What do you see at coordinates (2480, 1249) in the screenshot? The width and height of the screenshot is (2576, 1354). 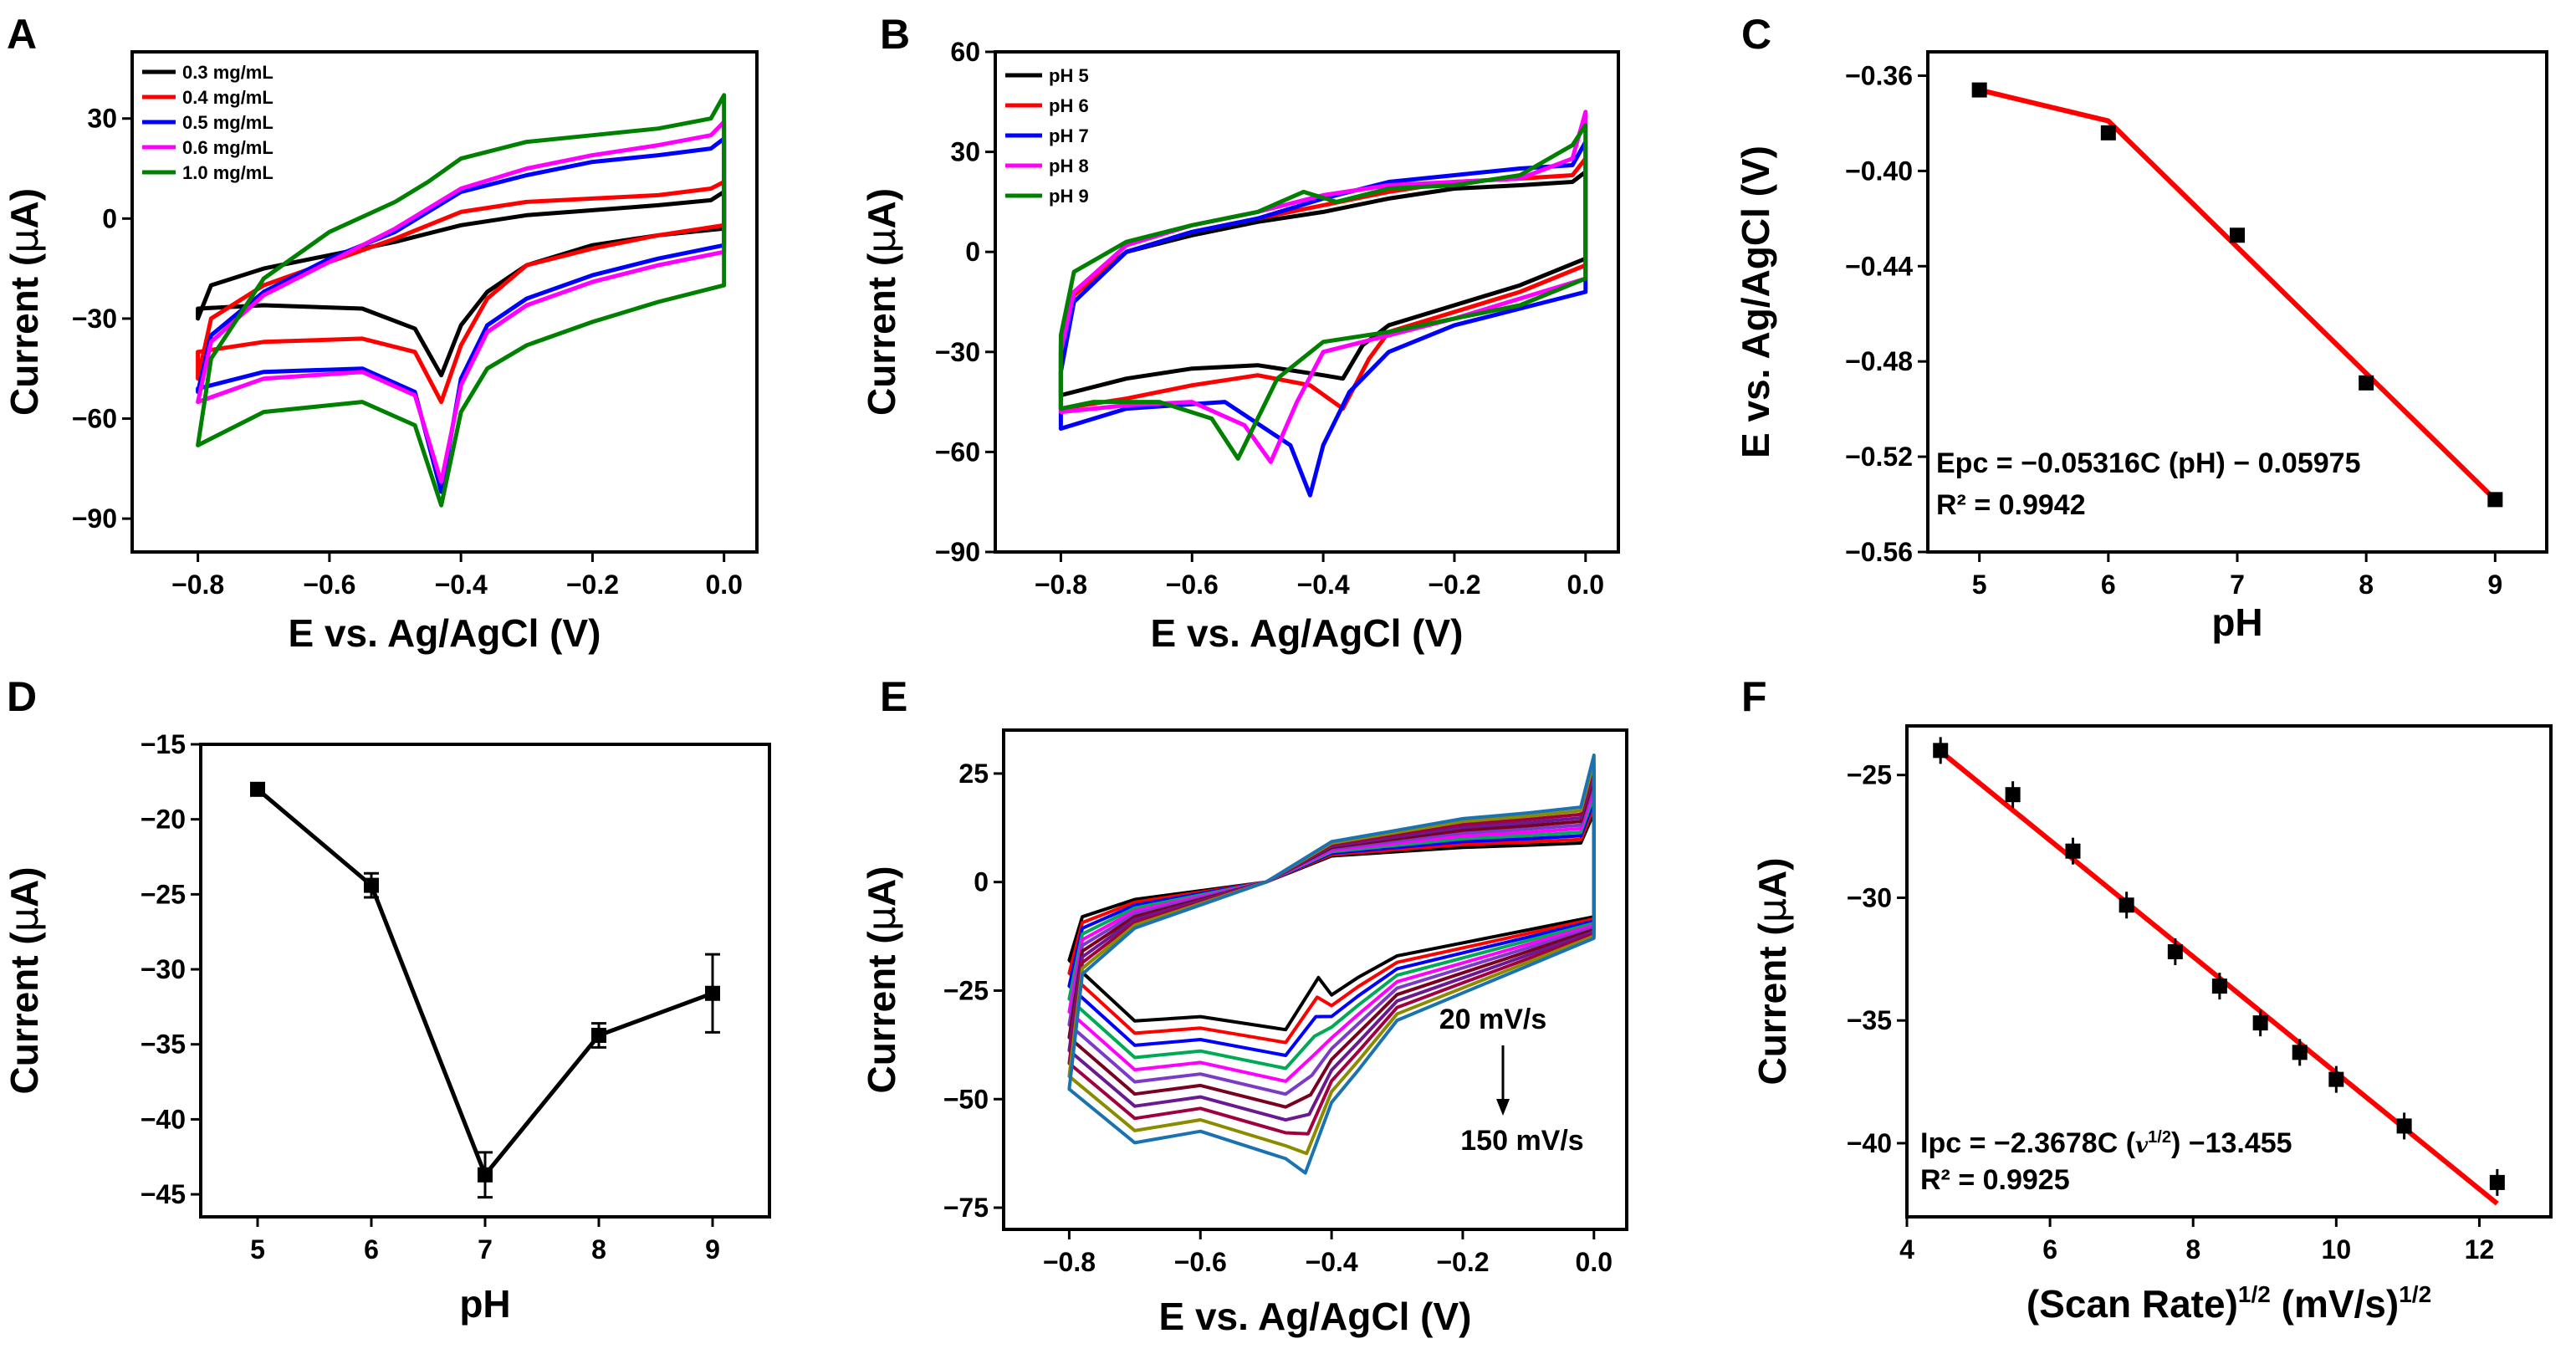 I see `x-tick-label: 12` at bounding box center [2480, 1249].